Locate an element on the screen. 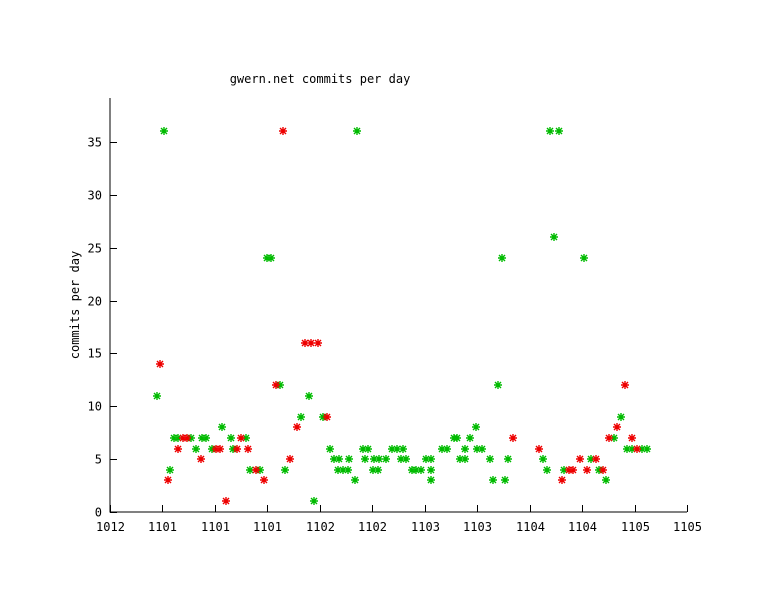 The image size is (760, 600). y-tick-label: 20 is located at coordinates (95, 302).